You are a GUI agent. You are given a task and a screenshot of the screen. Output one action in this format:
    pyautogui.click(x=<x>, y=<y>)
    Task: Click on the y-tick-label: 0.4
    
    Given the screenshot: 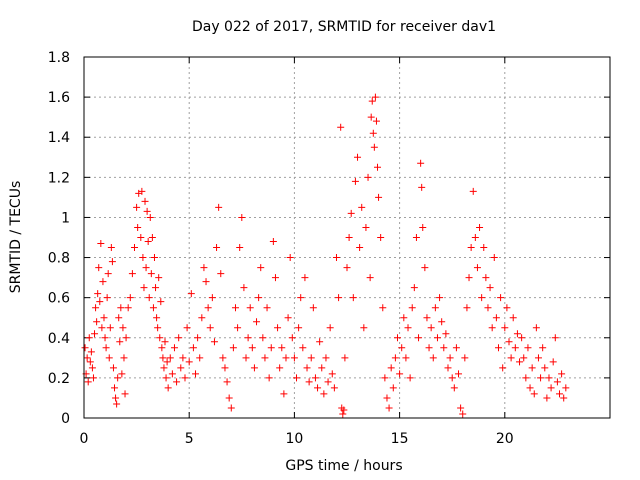 What is the action you would take?
    pyautogui.click(x=59, y=339)
    